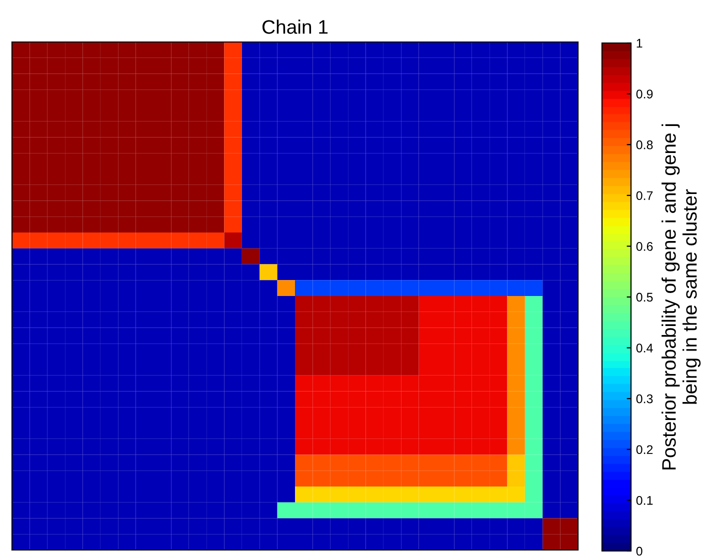 This screenshot has height=559, width=714. What do you see at coordinates (639, 551) in the screenshot?
I see `color-bar-label: 0` at bounding box center [639, 551].